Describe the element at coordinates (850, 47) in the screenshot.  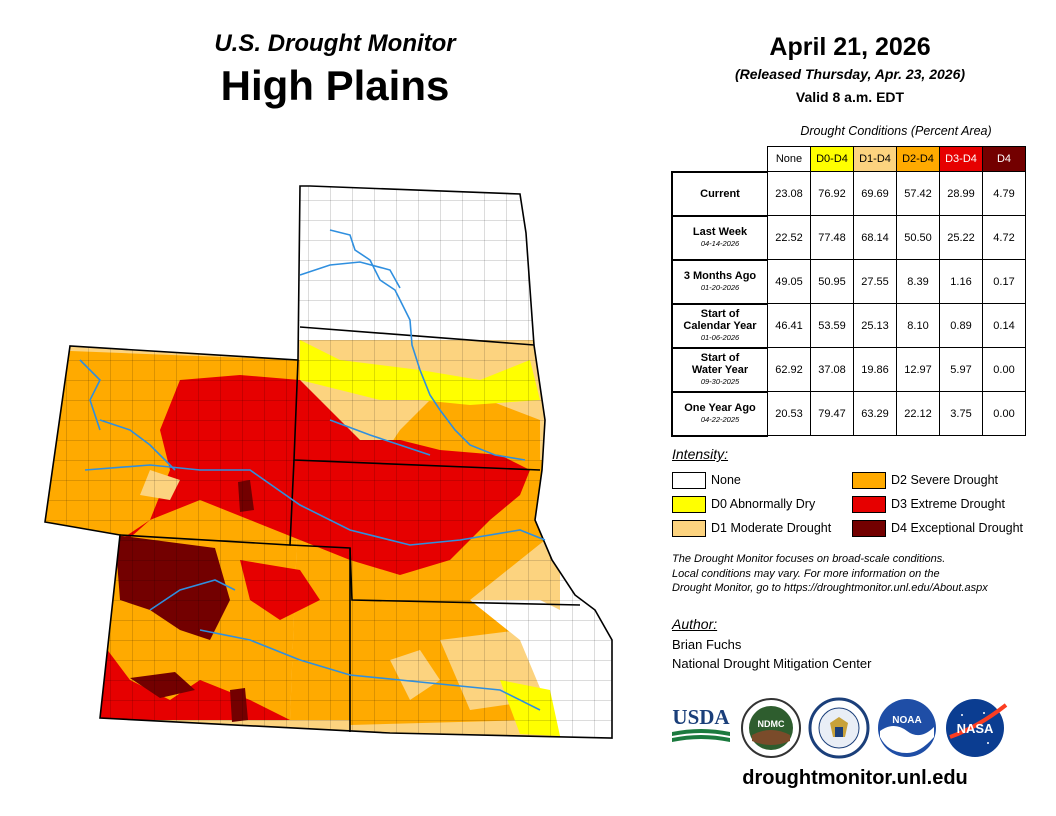
I see `map-date: April 21, 2026` at that location.